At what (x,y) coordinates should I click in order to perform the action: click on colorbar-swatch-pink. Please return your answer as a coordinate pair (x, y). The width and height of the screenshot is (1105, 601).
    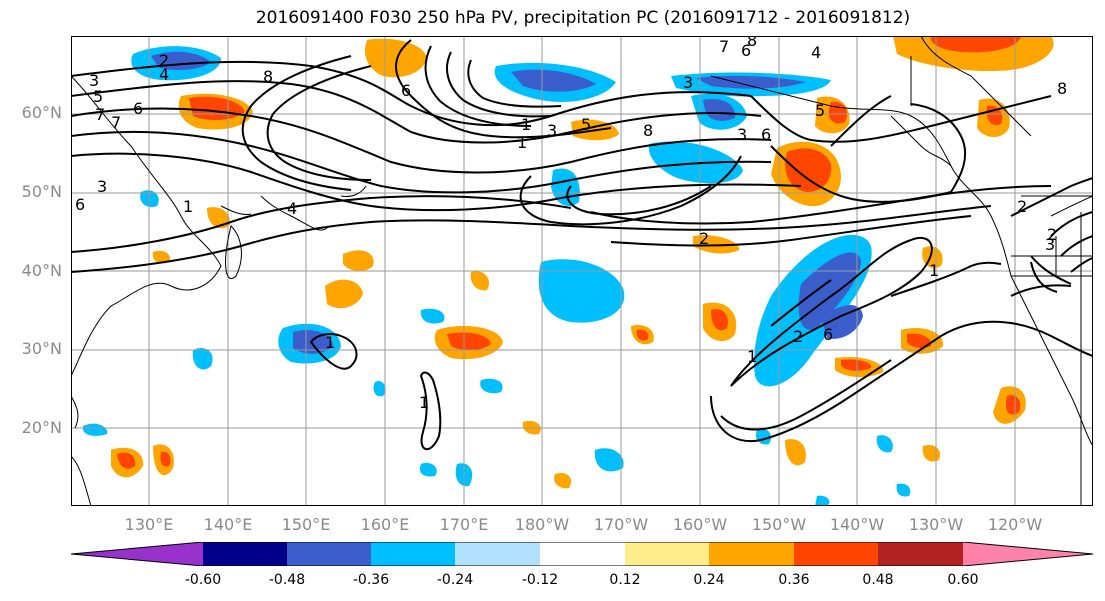
    Looking at the image, I should click on (1028, 554).